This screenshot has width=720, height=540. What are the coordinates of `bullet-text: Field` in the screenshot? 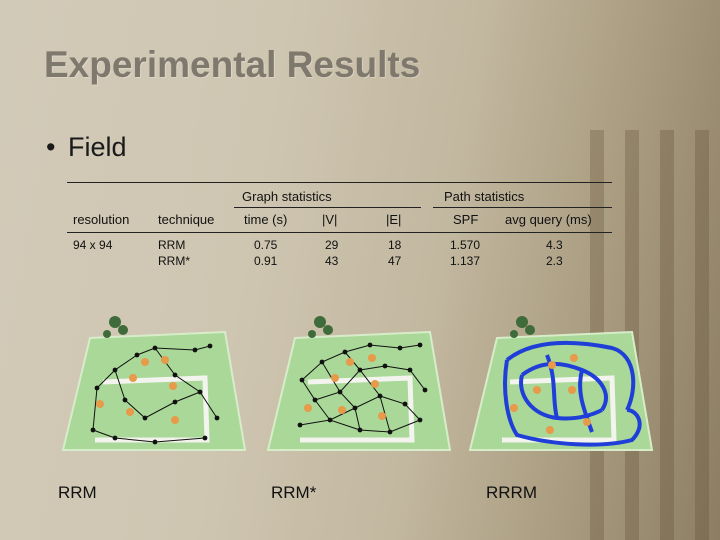 It's located at (97, 147).